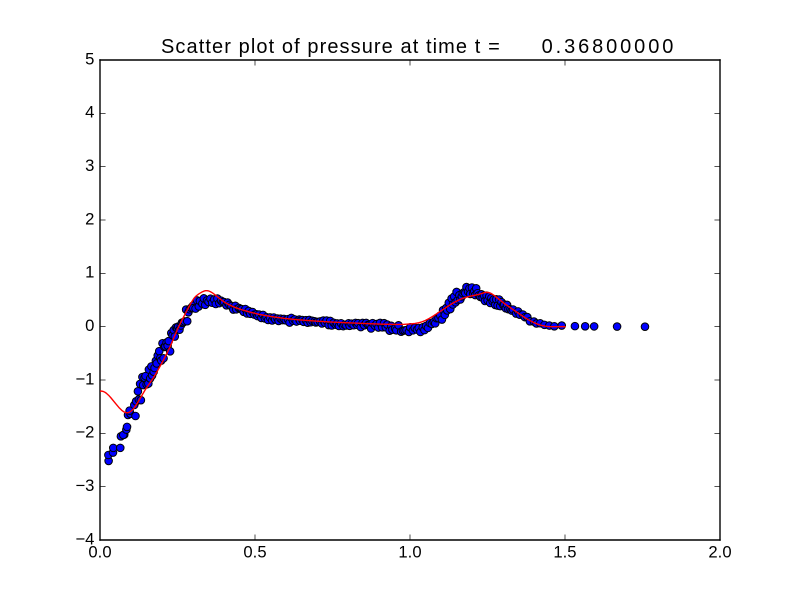 Image resolution: width=800 pixels, height=600 pixels. I want to click on svg-text: 0.36800000, so click(608, 47).